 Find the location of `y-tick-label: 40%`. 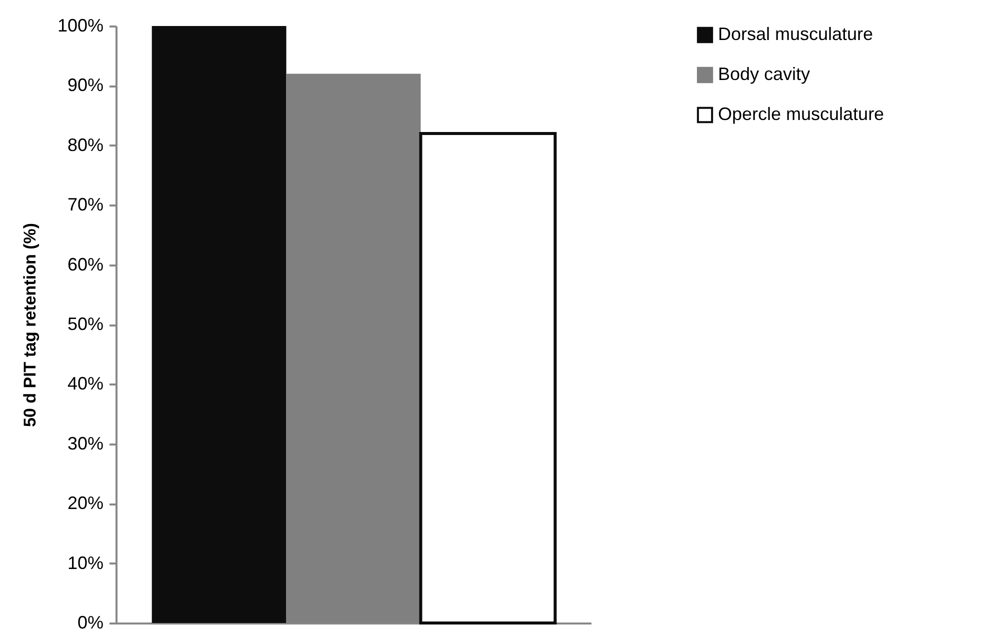

y-tick-label: 40% is located at coordinates (85, 384).